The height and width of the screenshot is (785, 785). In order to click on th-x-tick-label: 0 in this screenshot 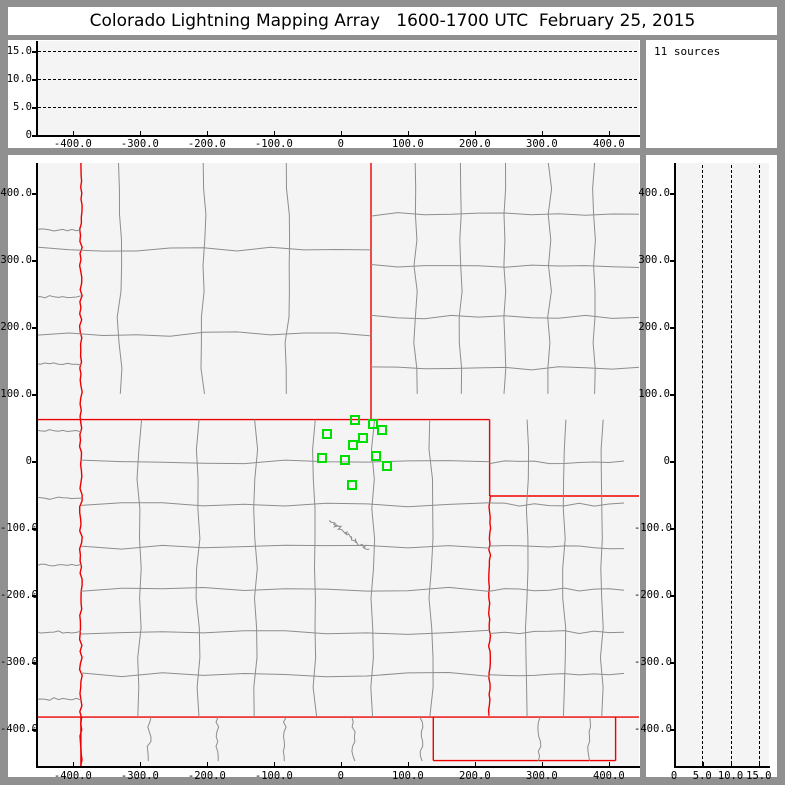, I will do `click(341, 144)`.